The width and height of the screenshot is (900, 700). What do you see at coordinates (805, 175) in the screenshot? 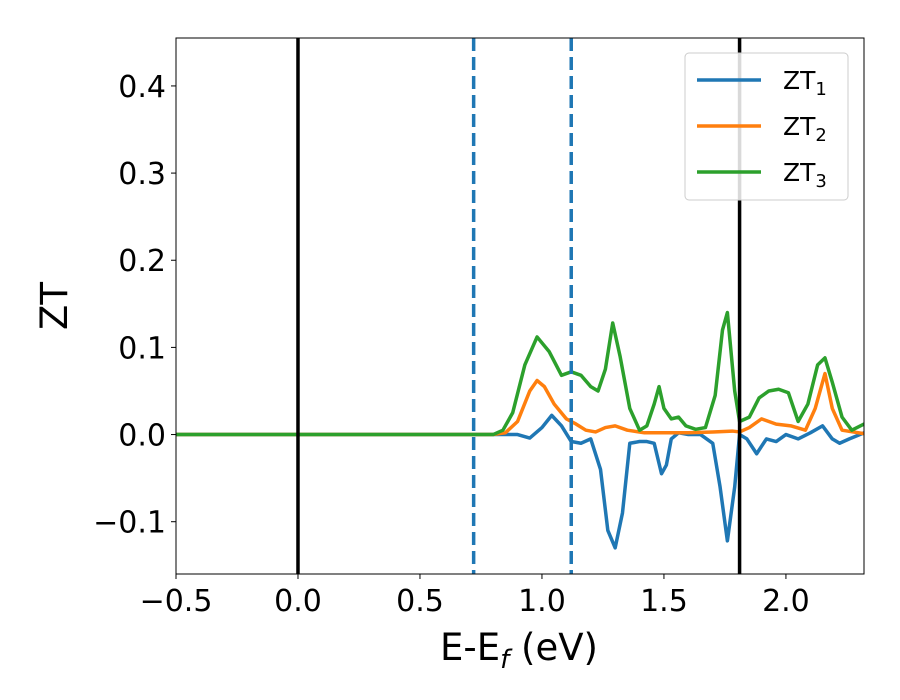
I see `legend-label-3: ZT3` at bounding box center [805, 175].